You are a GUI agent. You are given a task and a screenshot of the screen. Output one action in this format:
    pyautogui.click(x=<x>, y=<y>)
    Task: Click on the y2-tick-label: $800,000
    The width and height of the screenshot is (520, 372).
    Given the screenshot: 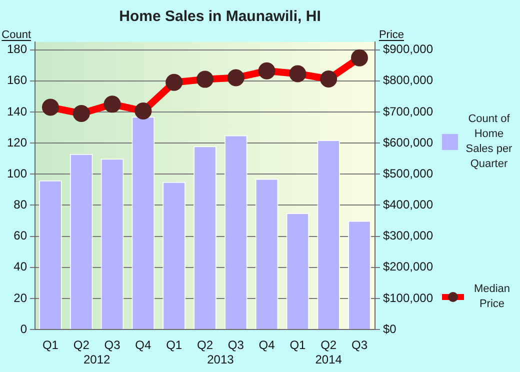 What is the action you would take?
    pyautogui.click(x=408, y=80)
    